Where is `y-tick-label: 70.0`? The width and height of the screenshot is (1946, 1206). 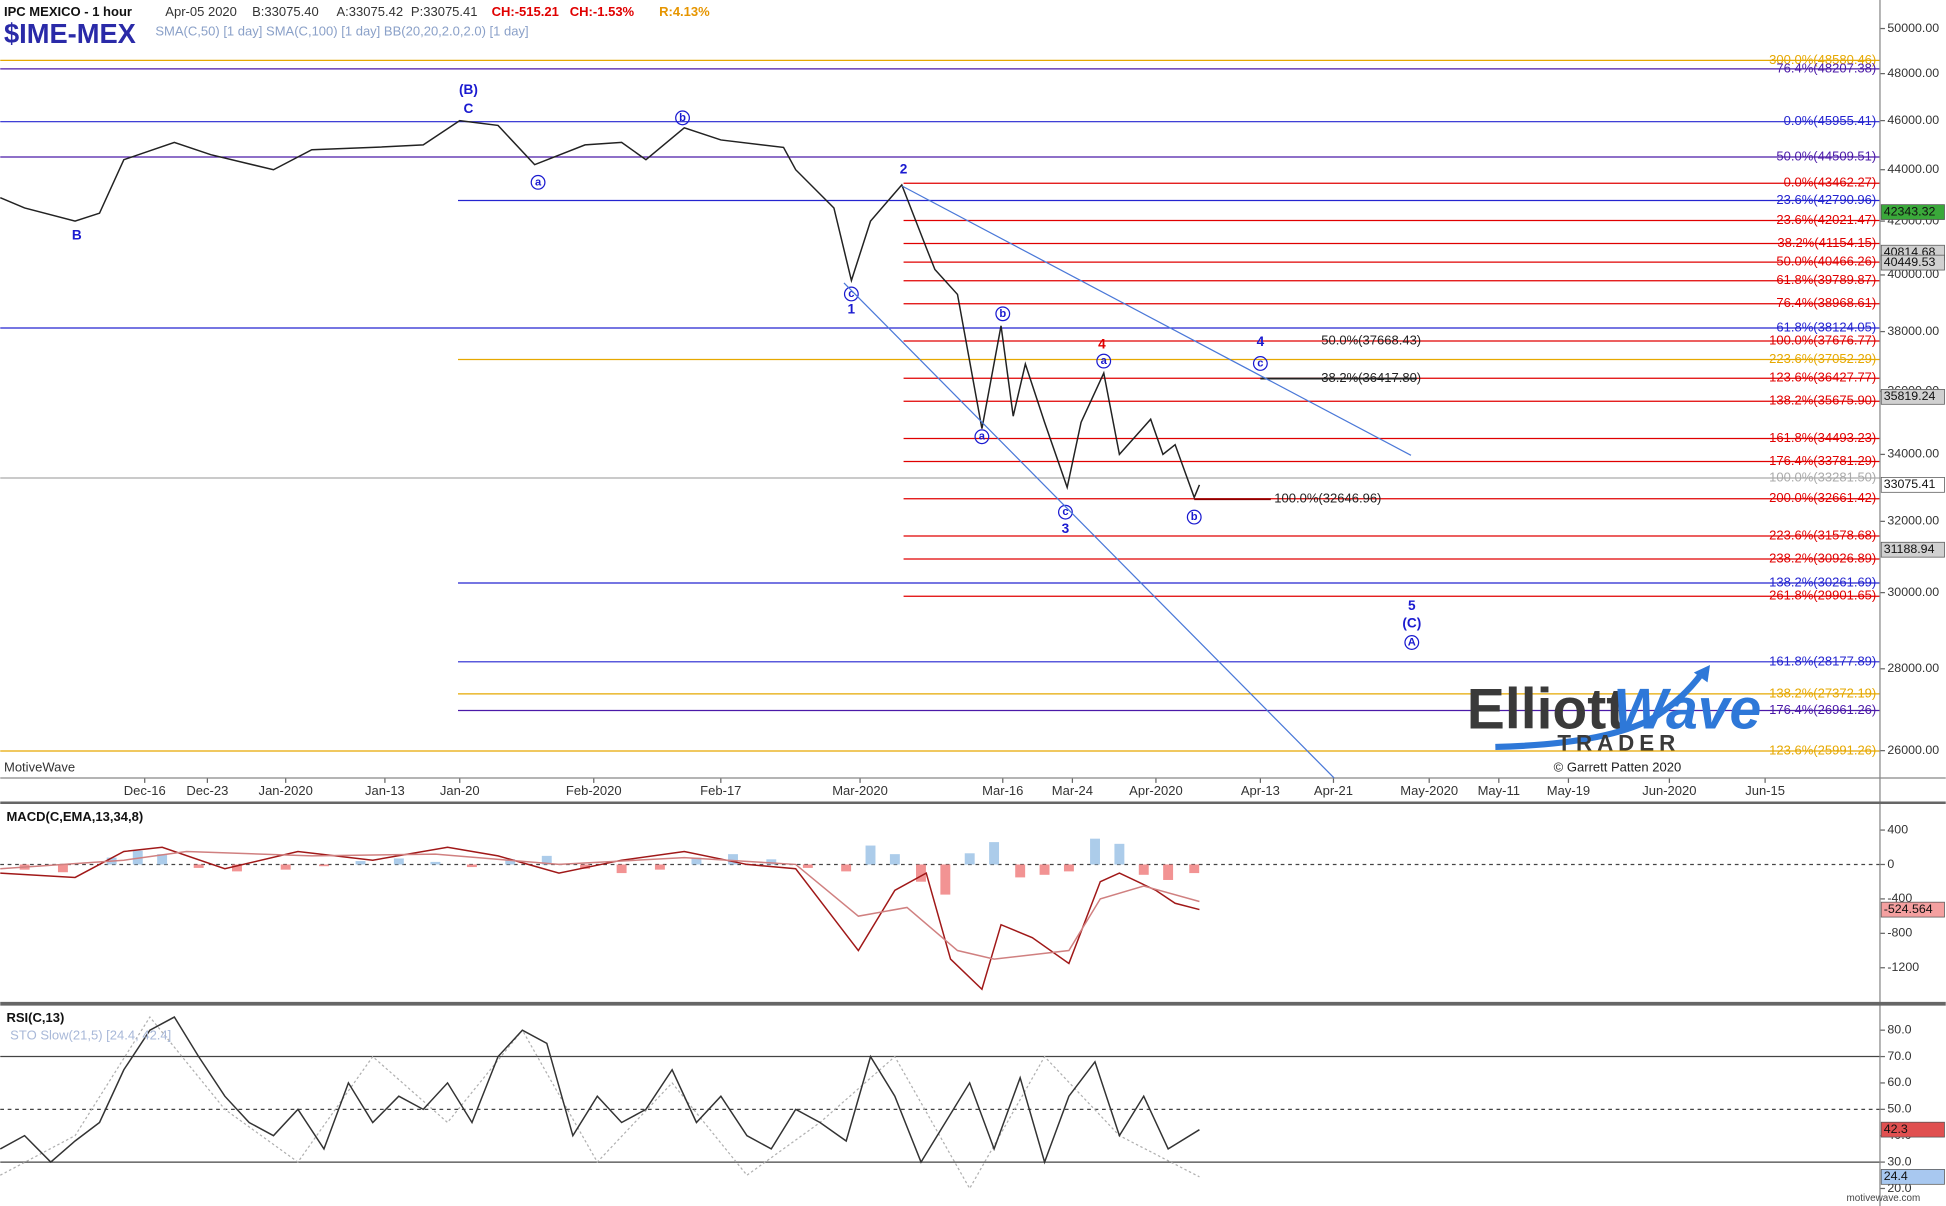 y-tick-label: 70.0 is located at coordinates (1899, 1056).